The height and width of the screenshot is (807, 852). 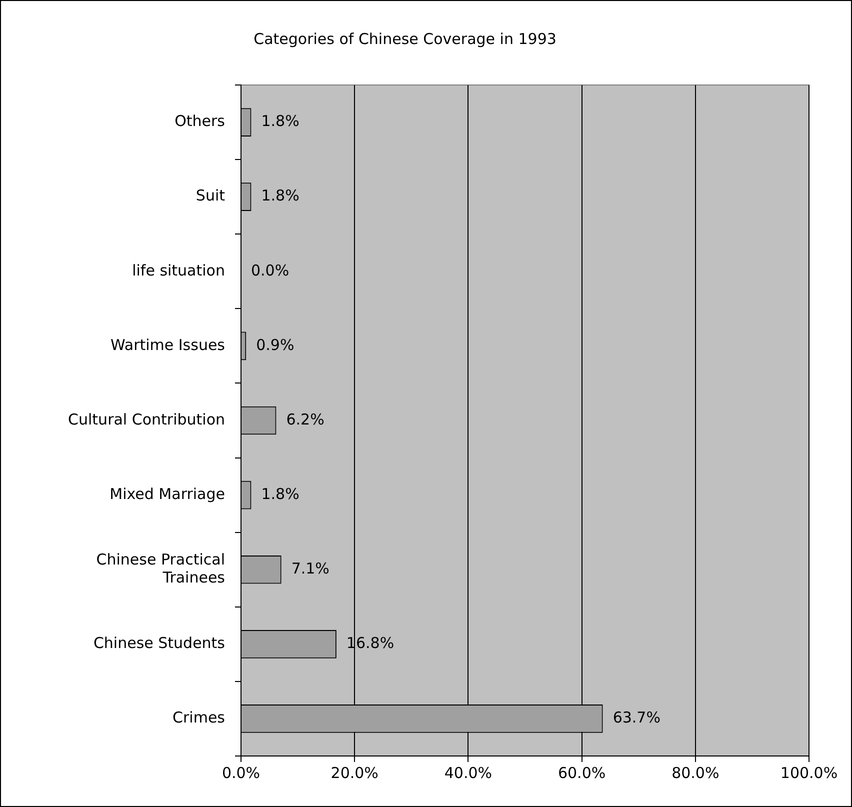 I want to click on y-tick-label: life situation, so click(x=178, y=270).